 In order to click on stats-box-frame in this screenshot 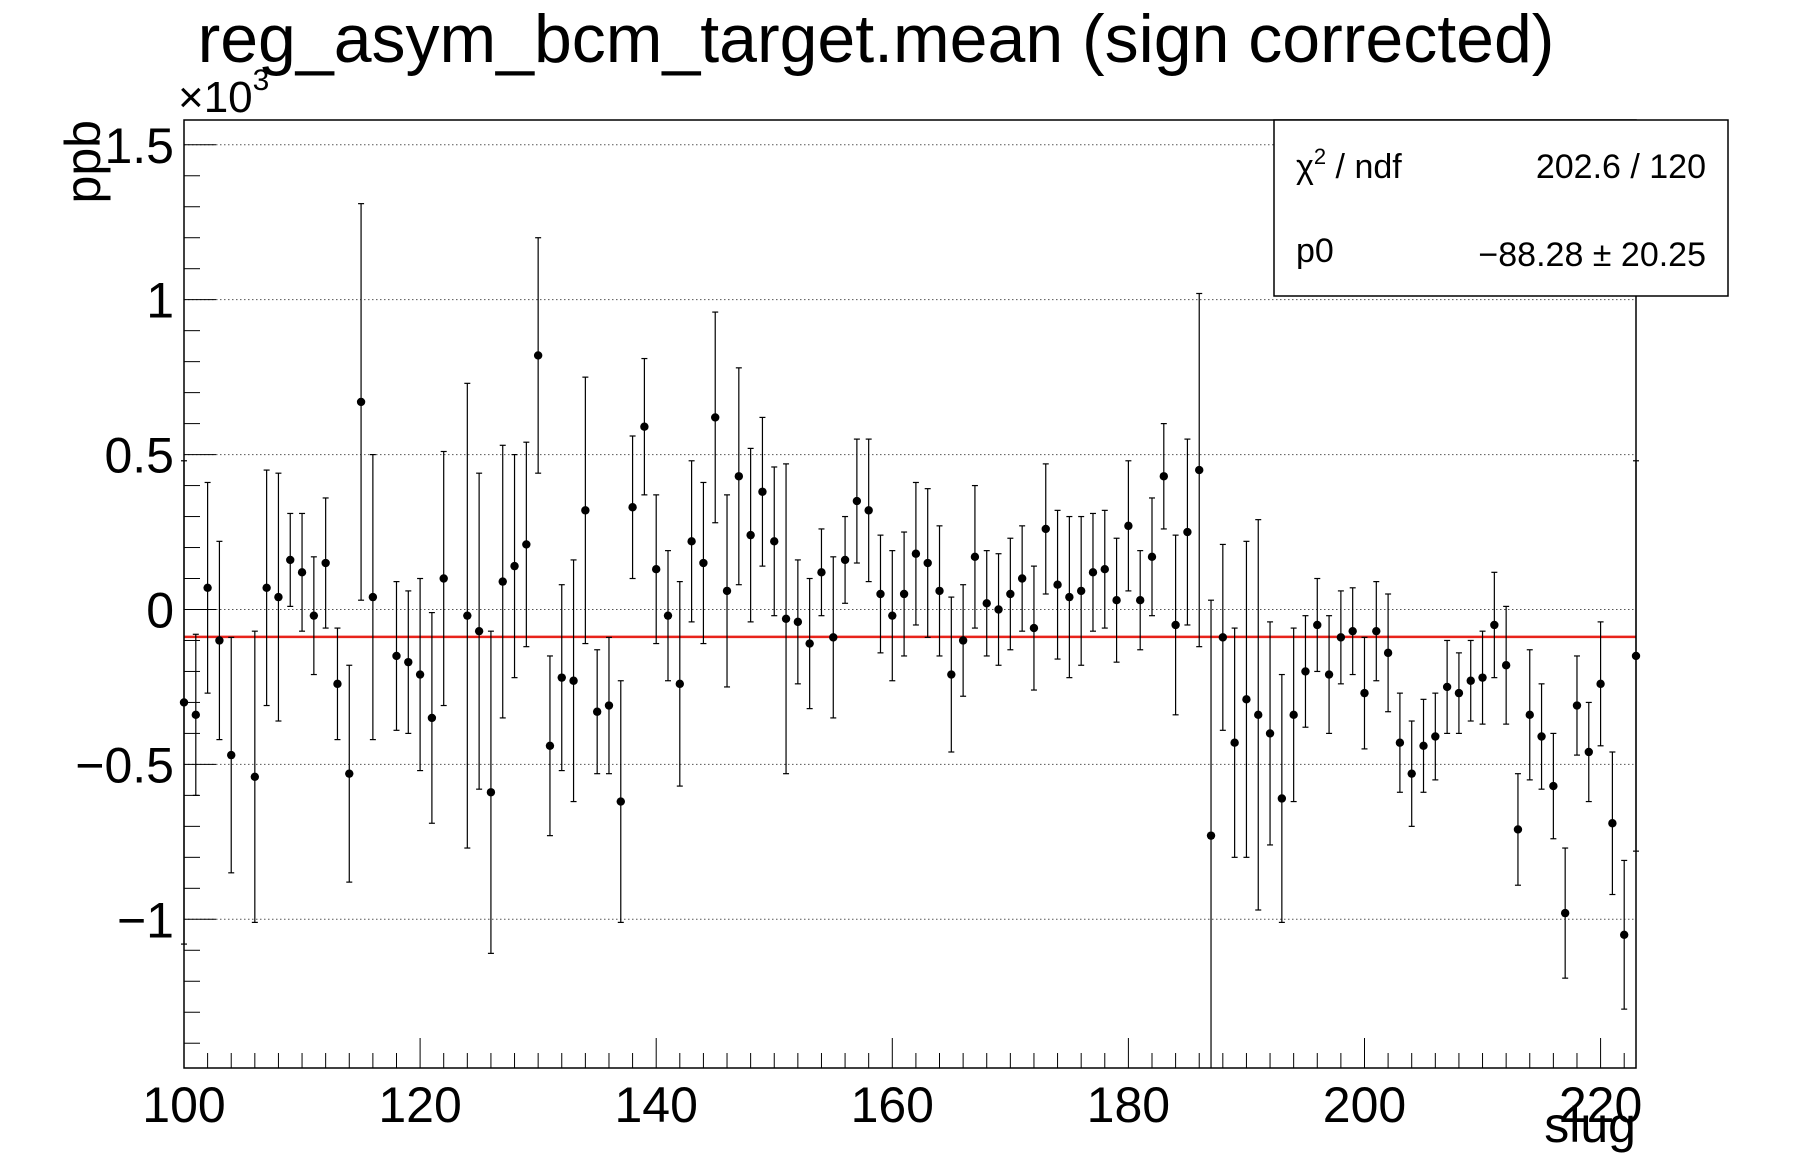, I will do `click(1501, 208)`.